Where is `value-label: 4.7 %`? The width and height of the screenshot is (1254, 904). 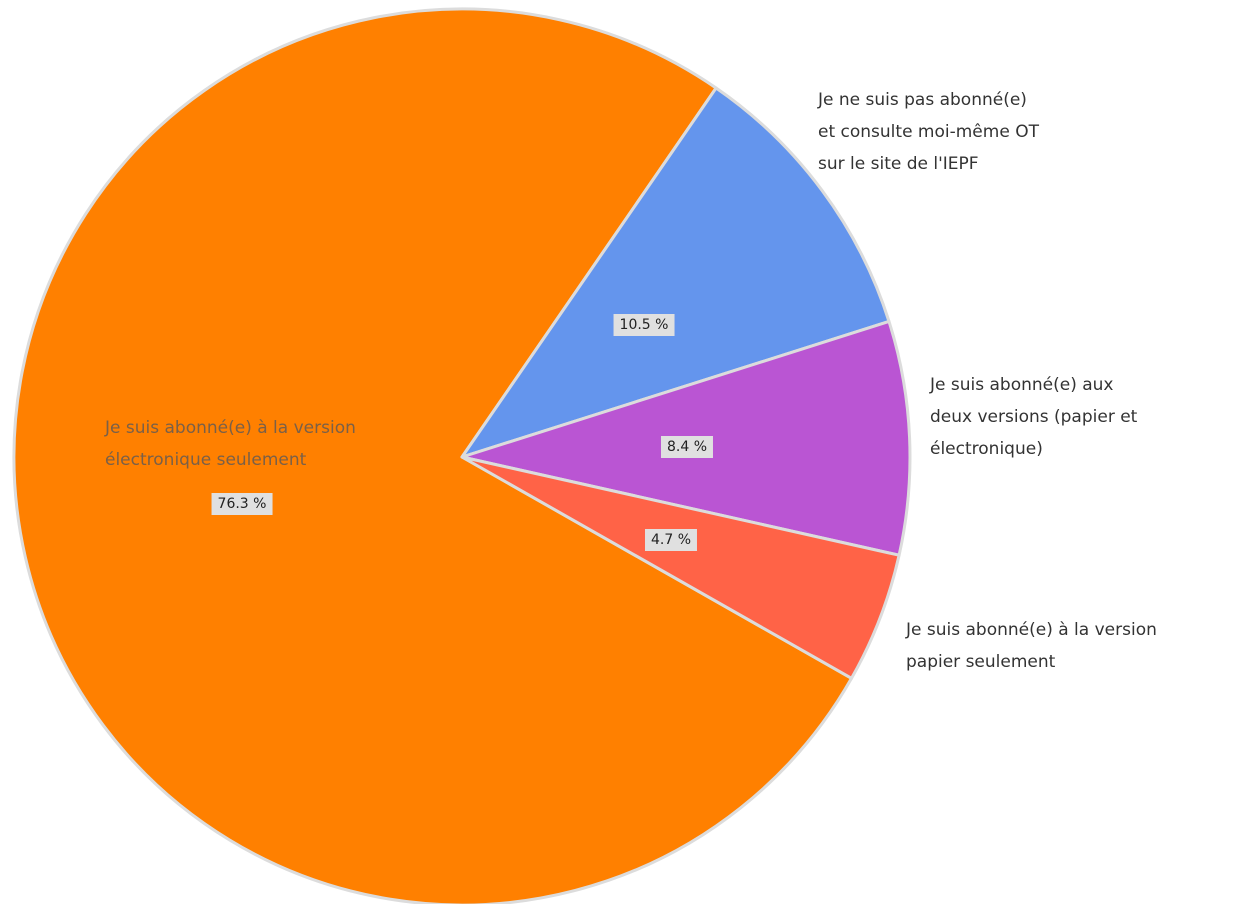 value-label: 4.7 % is located at coordinates (671, 540).